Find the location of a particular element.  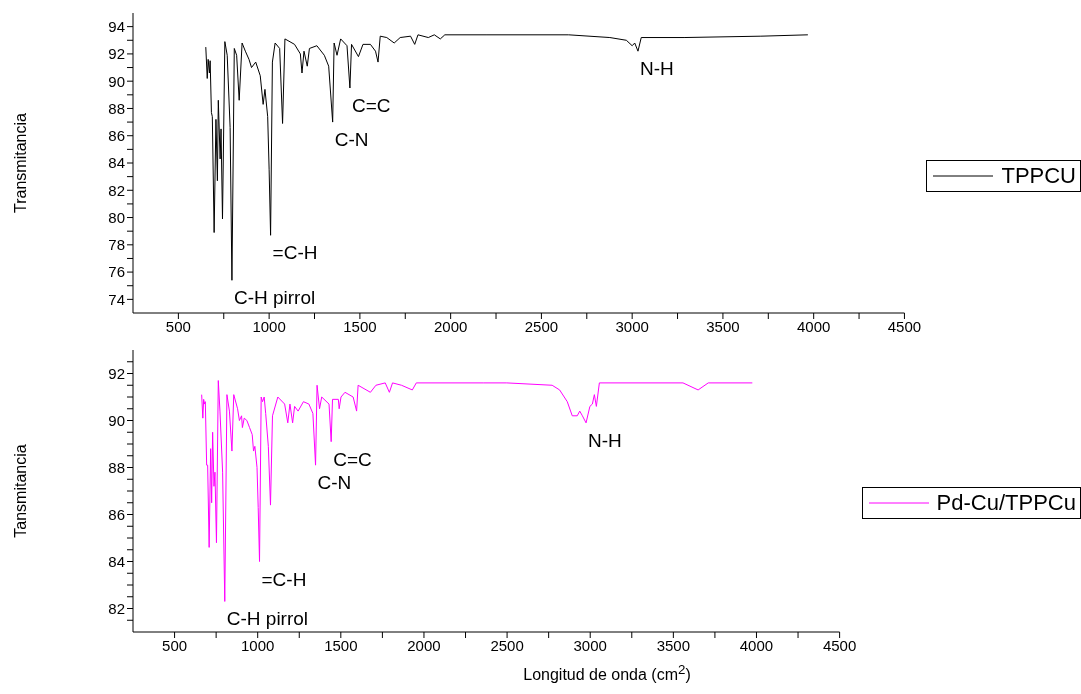

legend-label: TPPCU is located at coordinates (1038, 175).